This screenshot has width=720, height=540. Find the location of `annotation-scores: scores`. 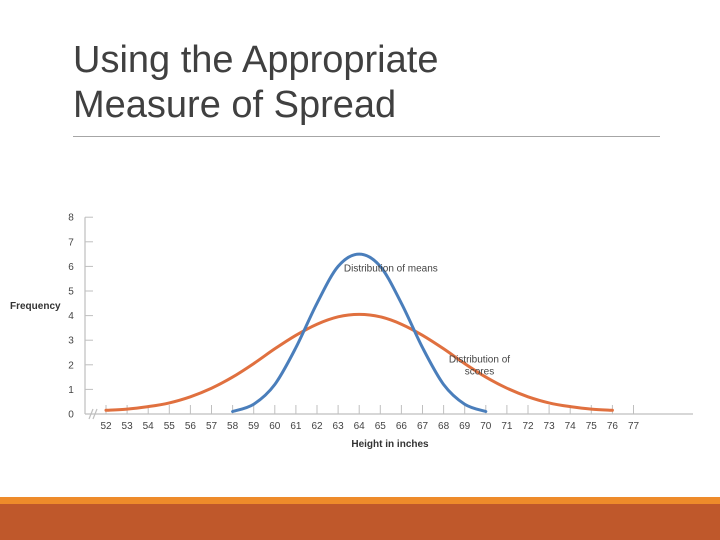

annotation-scores: scores is located at coordinates (479, 371).